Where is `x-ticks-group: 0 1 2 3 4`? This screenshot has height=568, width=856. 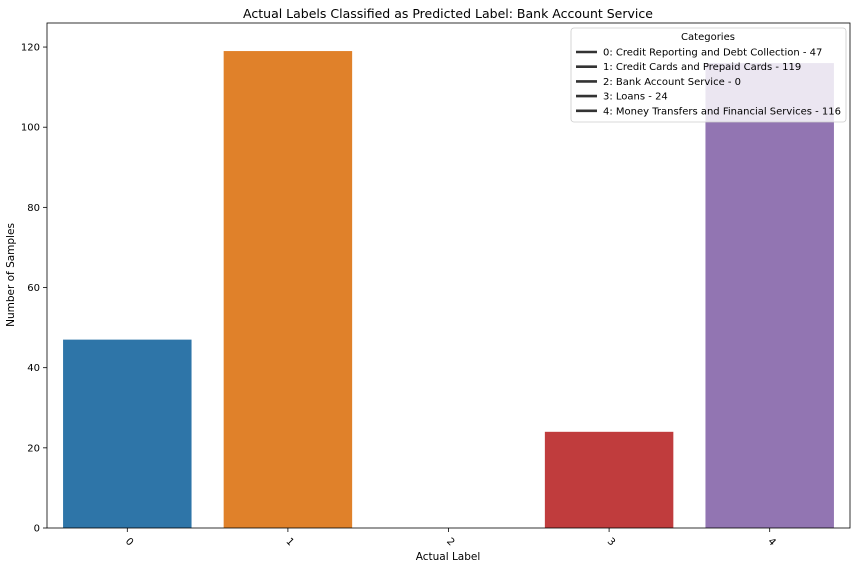 x-ticks-group: 0 1 2 3 4 is located at coordinates (450, 538).